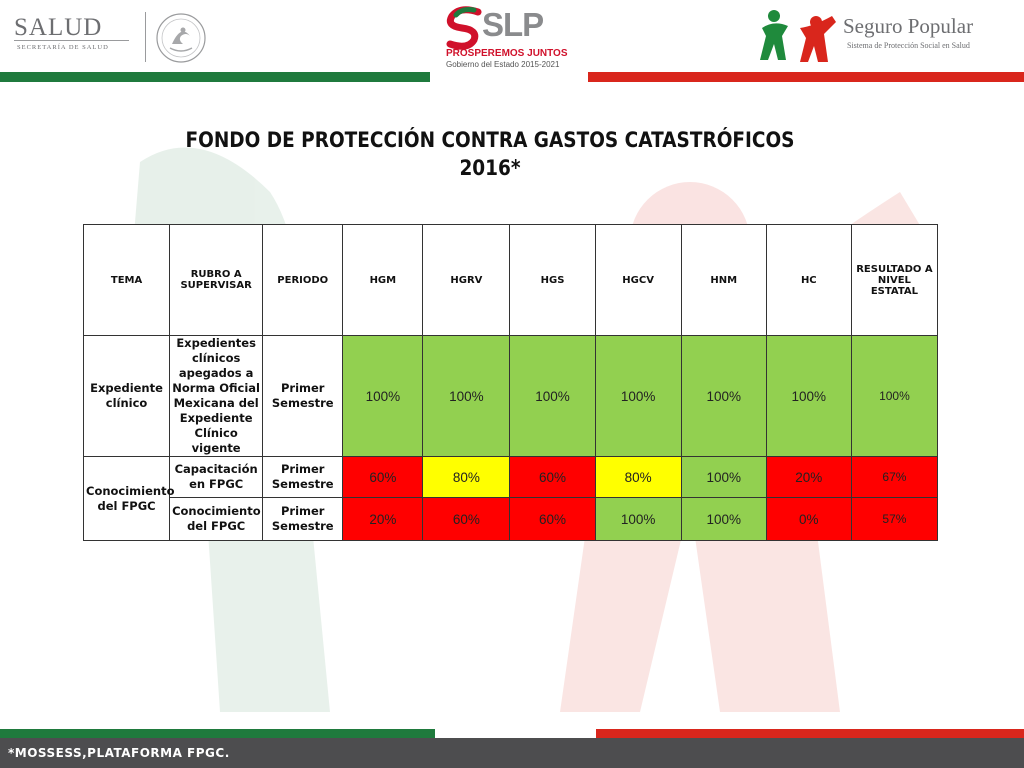  Describe the element at coordinates (808, 396) in the screenshot. I see `cell-hc: 100%` at that location.